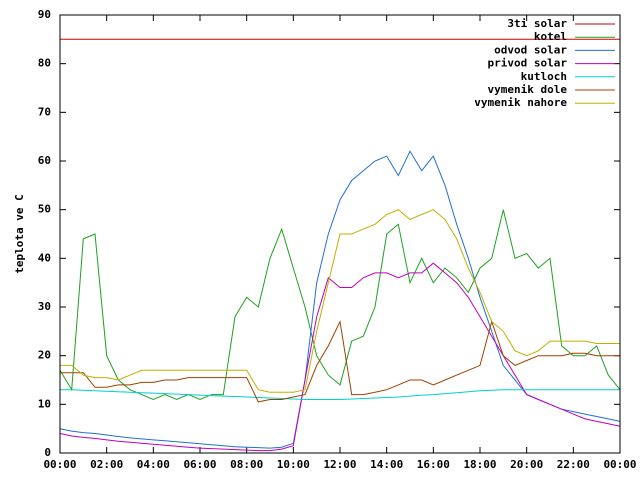 This screenshot has height=480, width=640. What do you see at coordinates (44, 257) in the screenshot?
I see `y-tick-label: 40` at bounding box center [44, 257].